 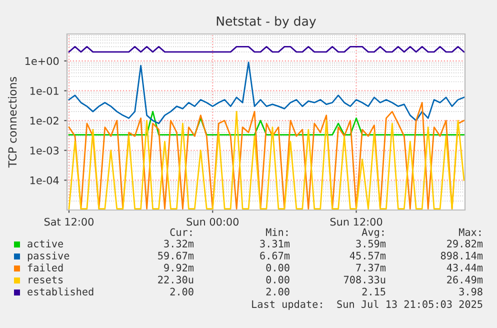 What do you see at coordinates (61, 292) in the screenshot?
I see `legend-label: established` at bounding box center [61, 292].